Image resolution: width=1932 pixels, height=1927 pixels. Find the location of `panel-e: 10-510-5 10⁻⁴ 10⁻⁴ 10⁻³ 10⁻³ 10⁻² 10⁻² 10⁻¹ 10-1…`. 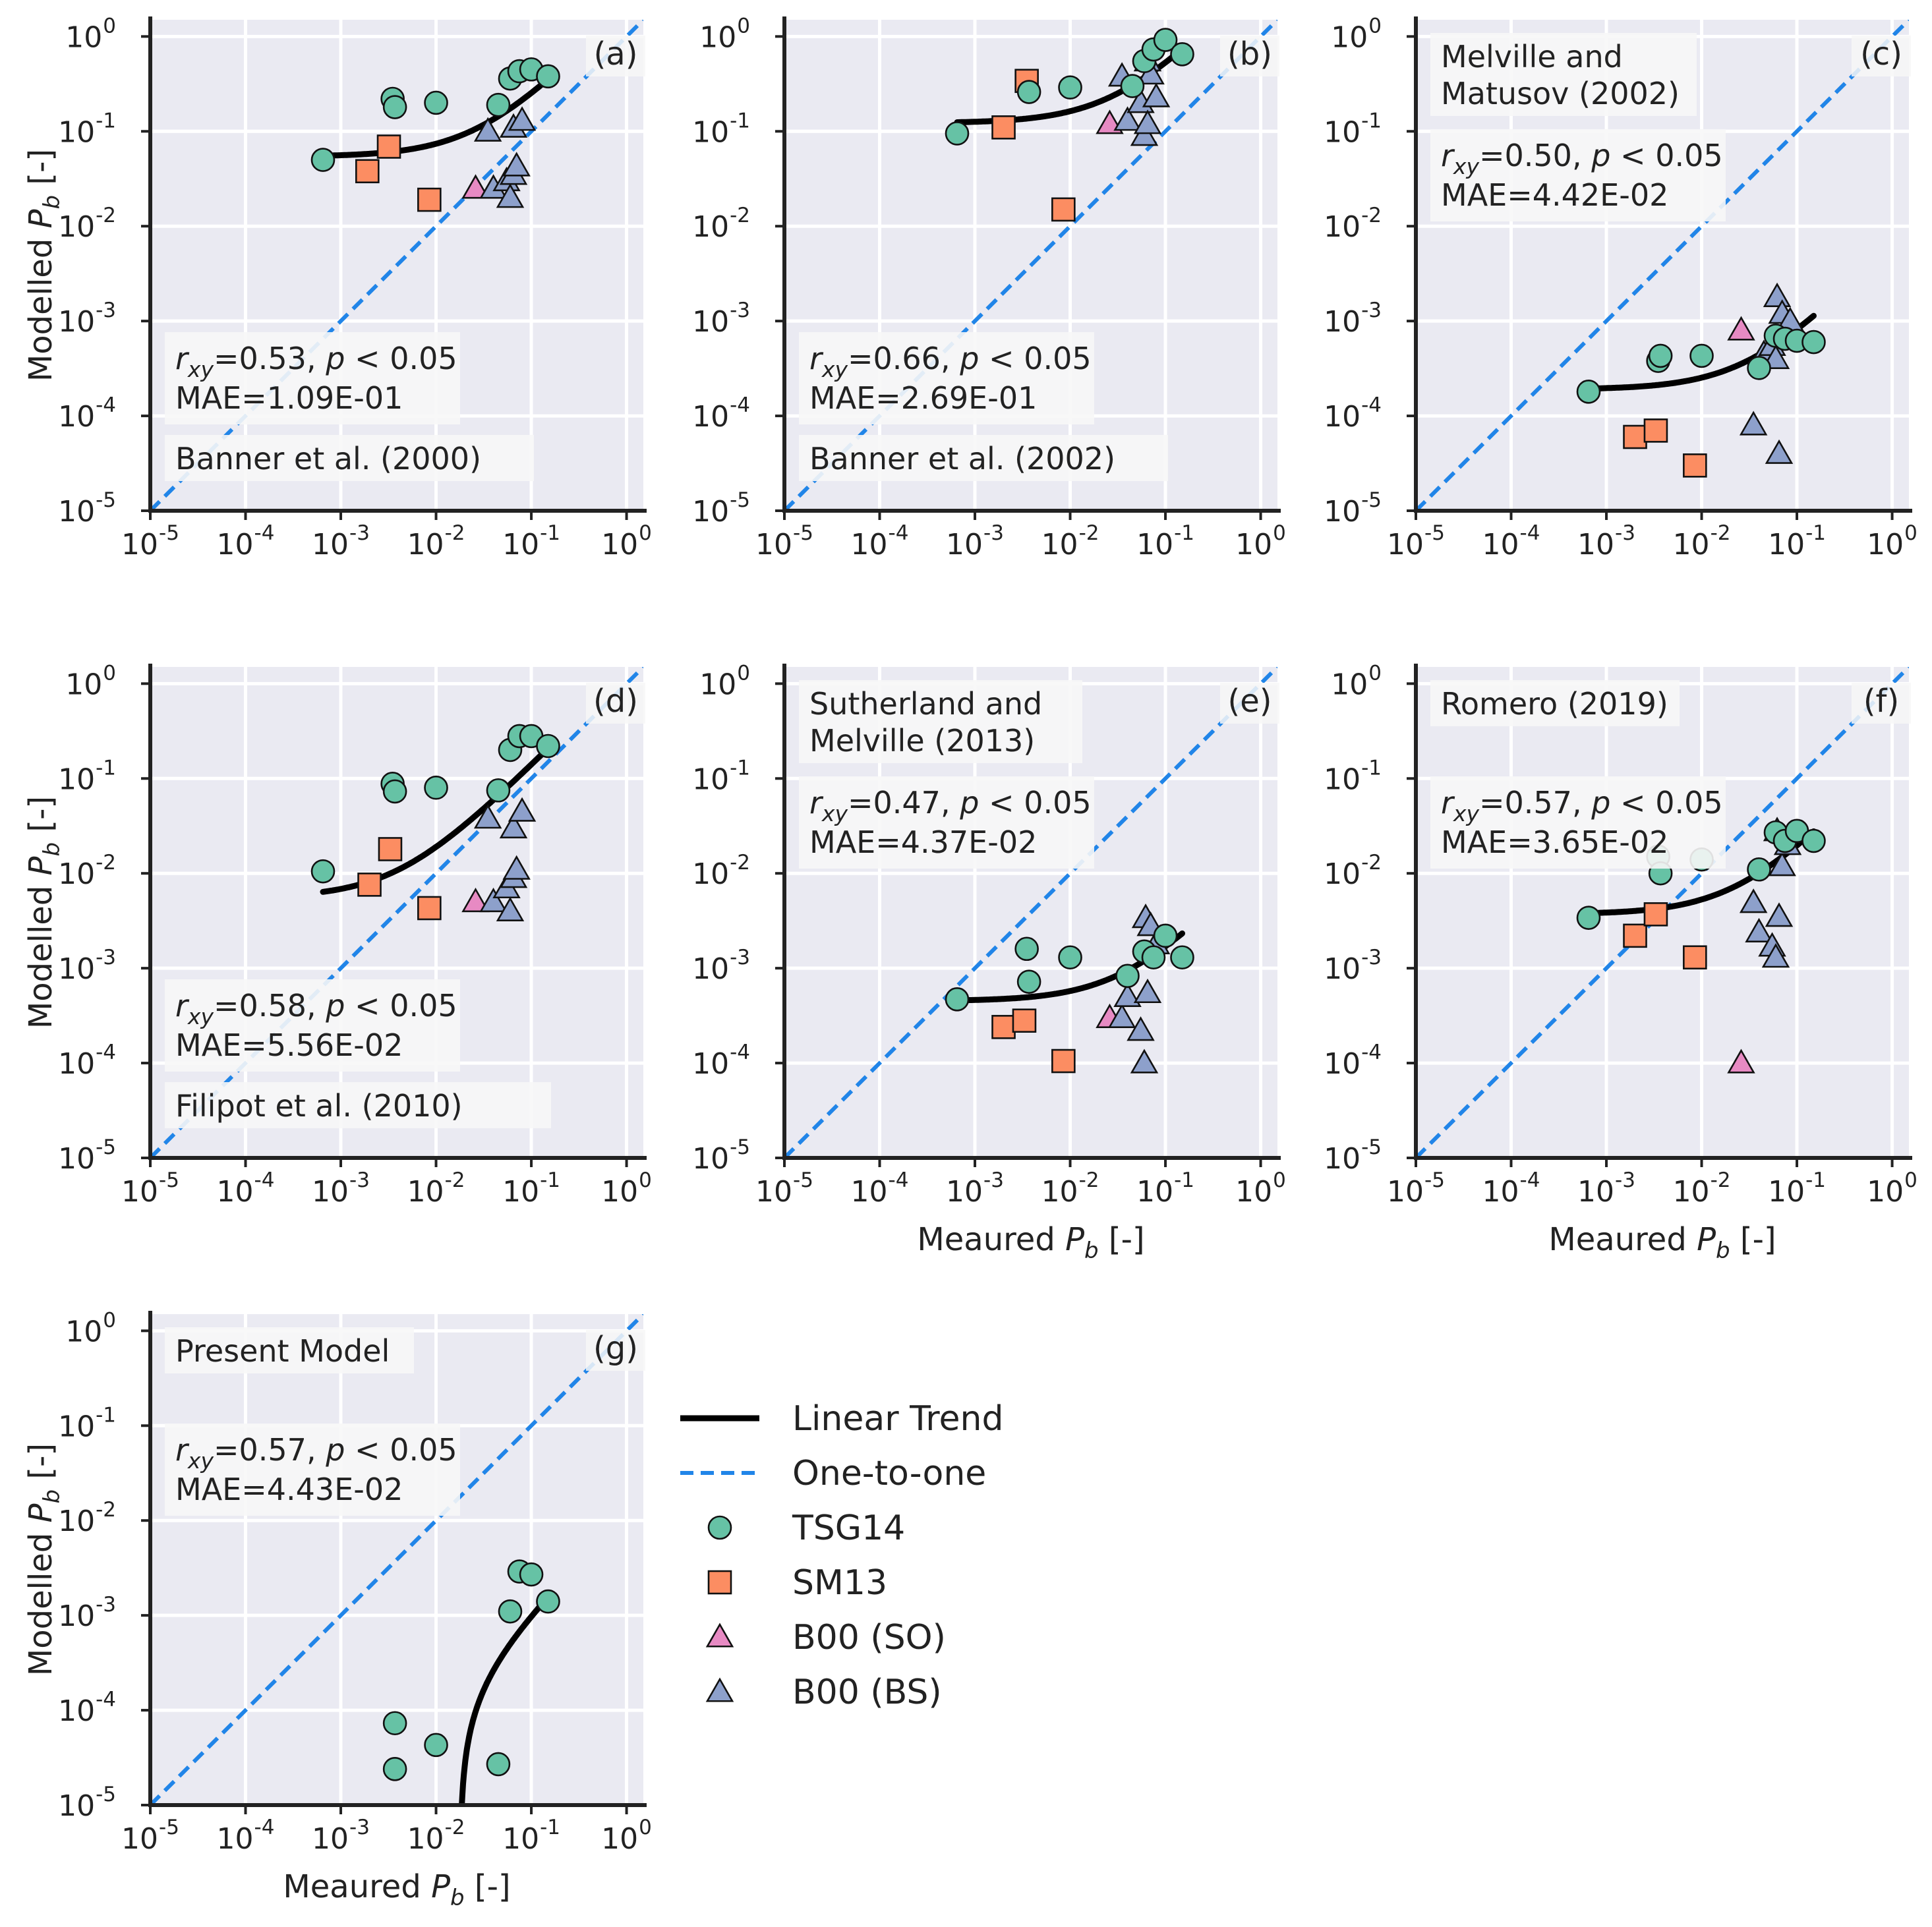

panel-e: 10-510-5 10⁻⁴ 10⁻⁴ 10⁻³ 10⁻³ 10⁻² 10⁻² 10⁻¹ 10-1… is located at coordinates (989, 962).